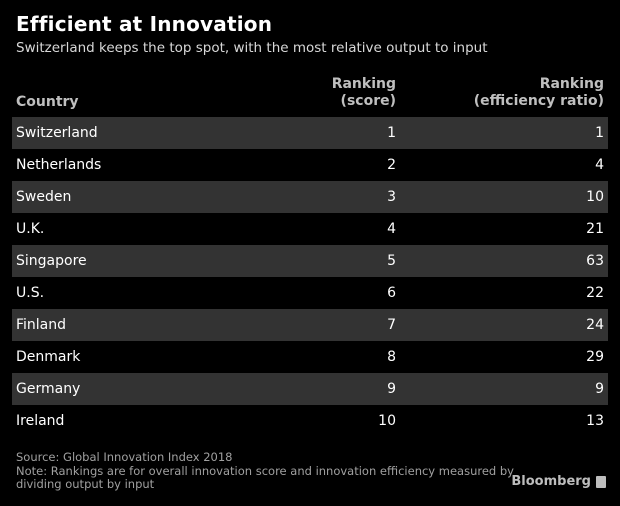 Image resolution: width=620 pixels, height=506 pixels. What do you see at coordinates (391, 197) in the screenshot?
I see `cell-ranking-score: 3` at bounding box center [391, 197].